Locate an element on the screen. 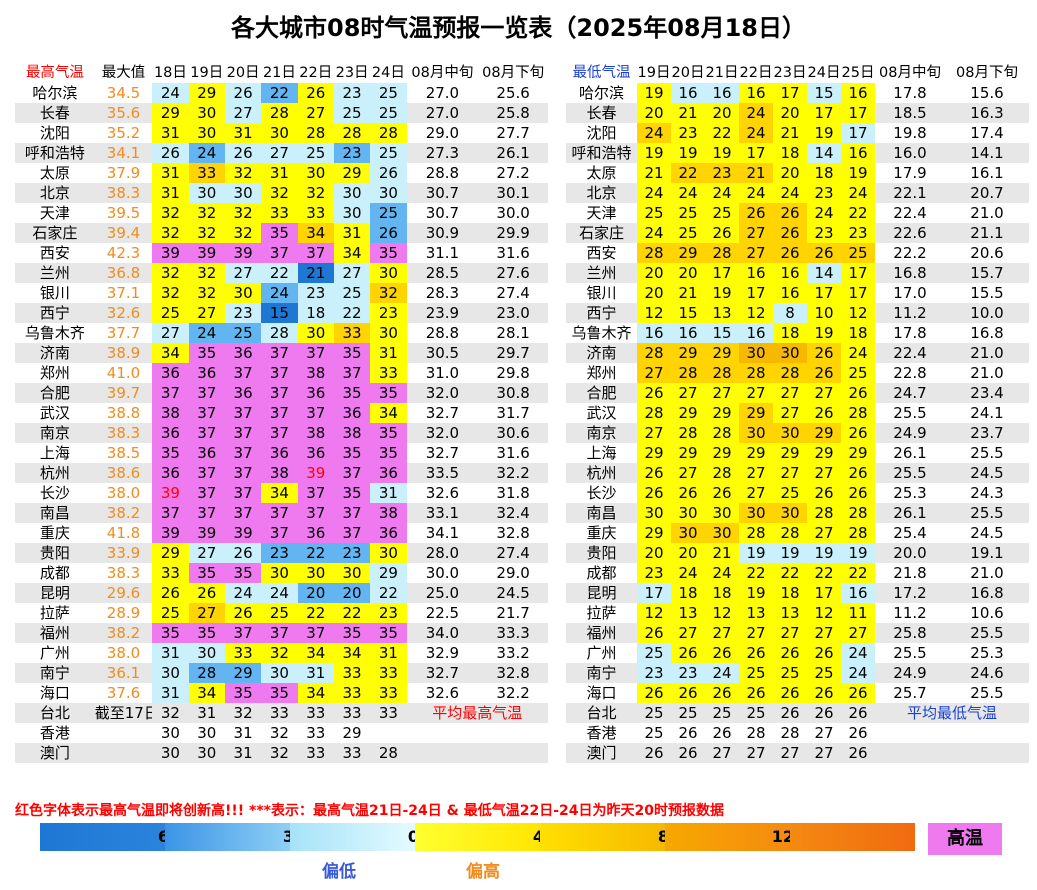 This screenshot has height=890, width=1037. late-august-low is located at coordinates (987, 753).